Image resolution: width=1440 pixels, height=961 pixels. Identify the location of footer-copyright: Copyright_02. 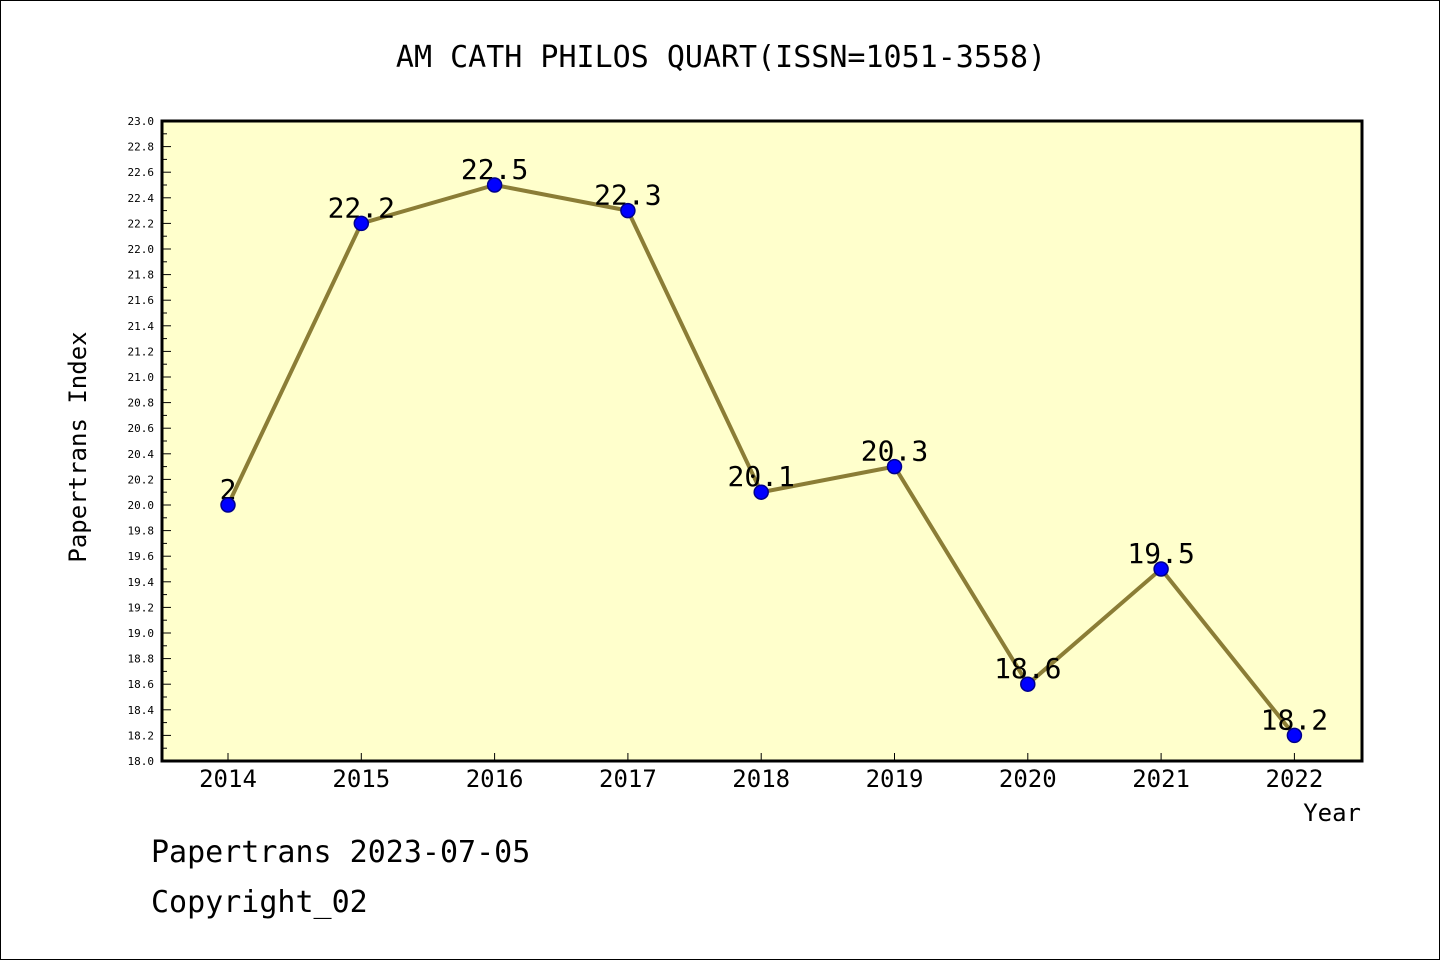
(259, 902).